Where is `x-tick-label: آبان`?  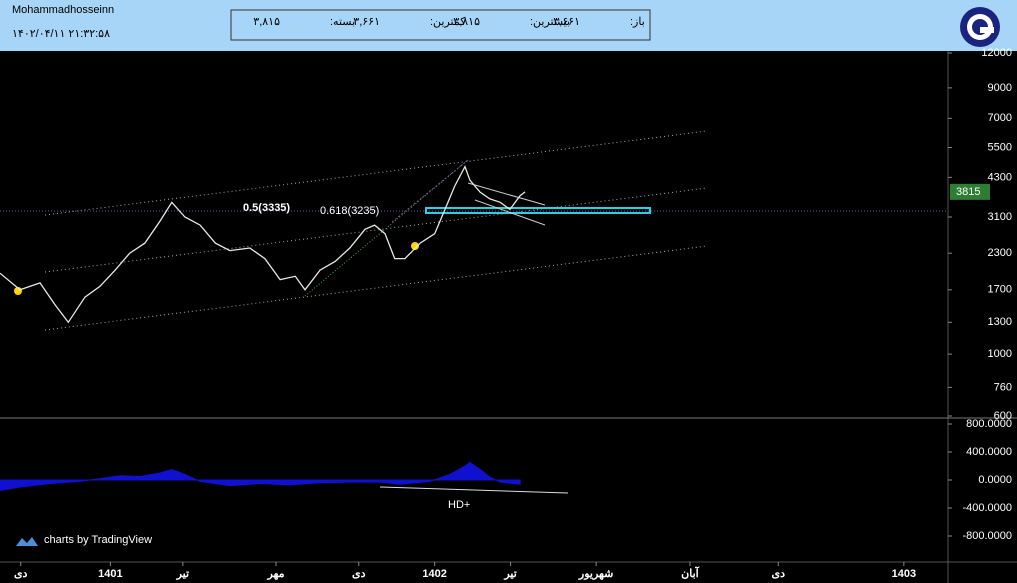
x-tick-label: آبان is located at coordinates (690, 573).